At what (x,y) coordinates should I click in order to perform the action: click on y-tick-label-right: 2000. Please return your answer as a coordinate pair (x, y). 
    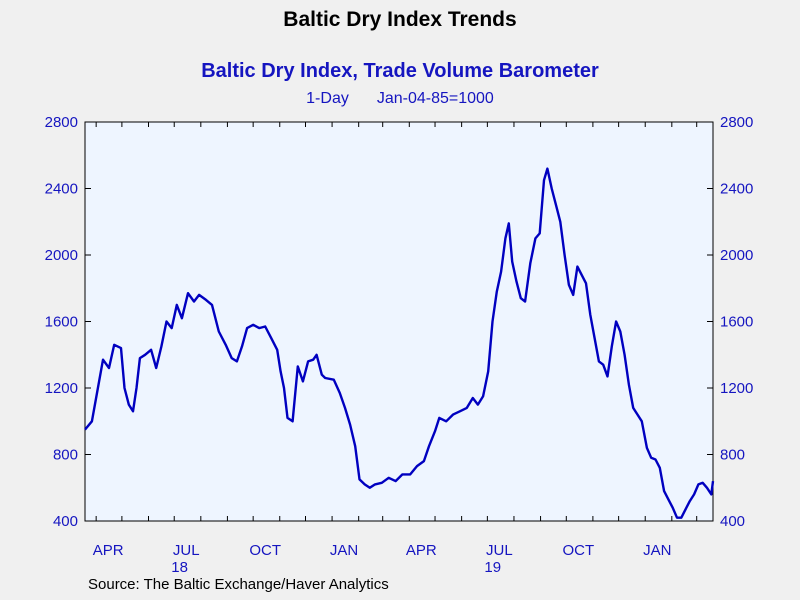
    Looking at the image, I should click on (736, 255).